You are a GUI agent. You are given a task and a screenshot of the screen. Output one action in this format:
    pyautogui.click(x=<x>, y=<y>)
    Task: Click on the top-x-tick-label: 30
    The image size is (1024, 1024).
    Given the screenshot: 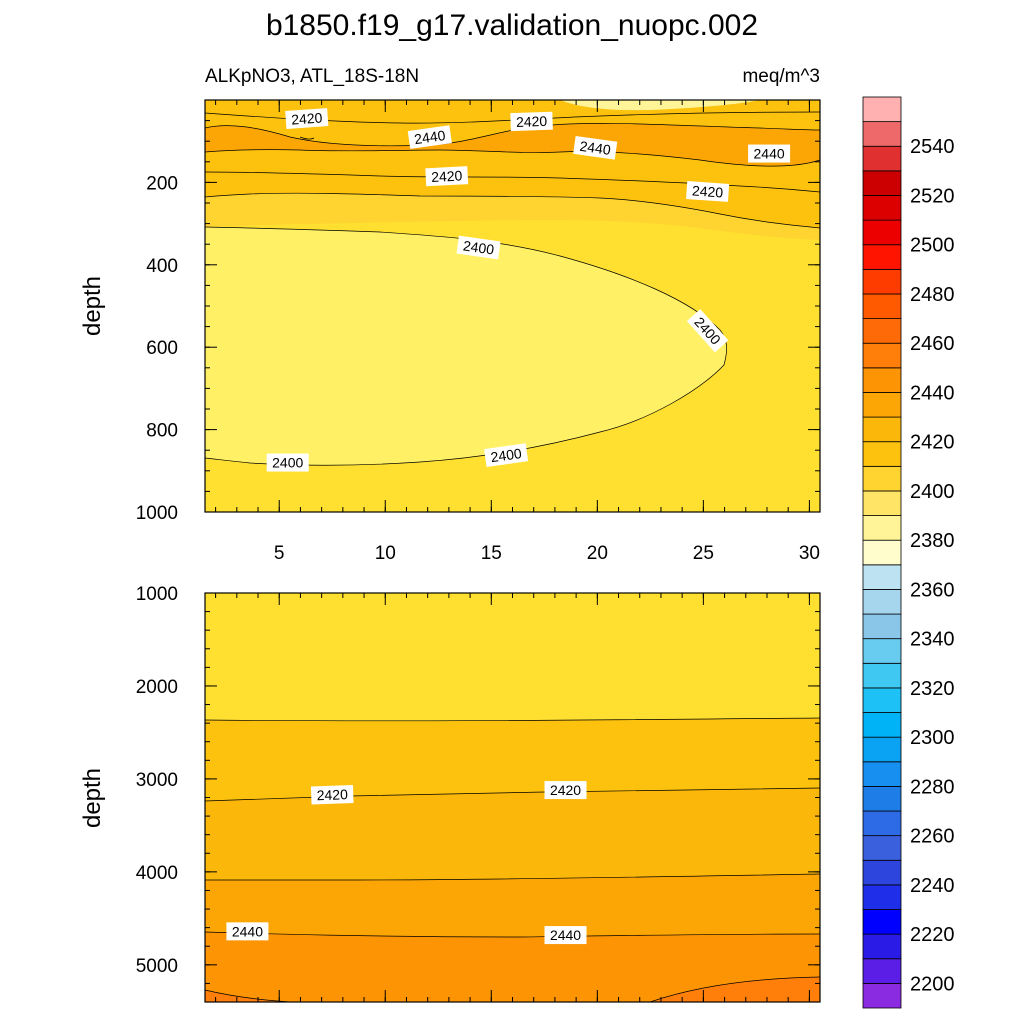 What is the action you would take?
    pyautogui.click(x=809, y=553)
    